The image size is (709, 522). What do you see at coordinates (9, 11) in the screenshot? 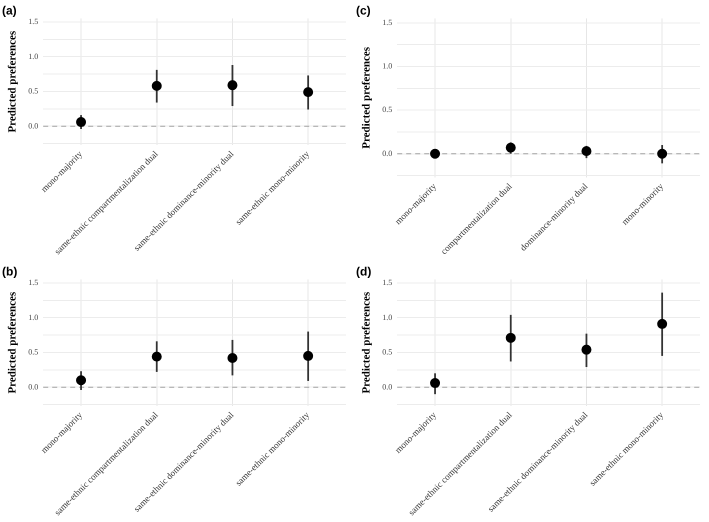
I see `chart-title: (a)` at bounding box center [9, 11].